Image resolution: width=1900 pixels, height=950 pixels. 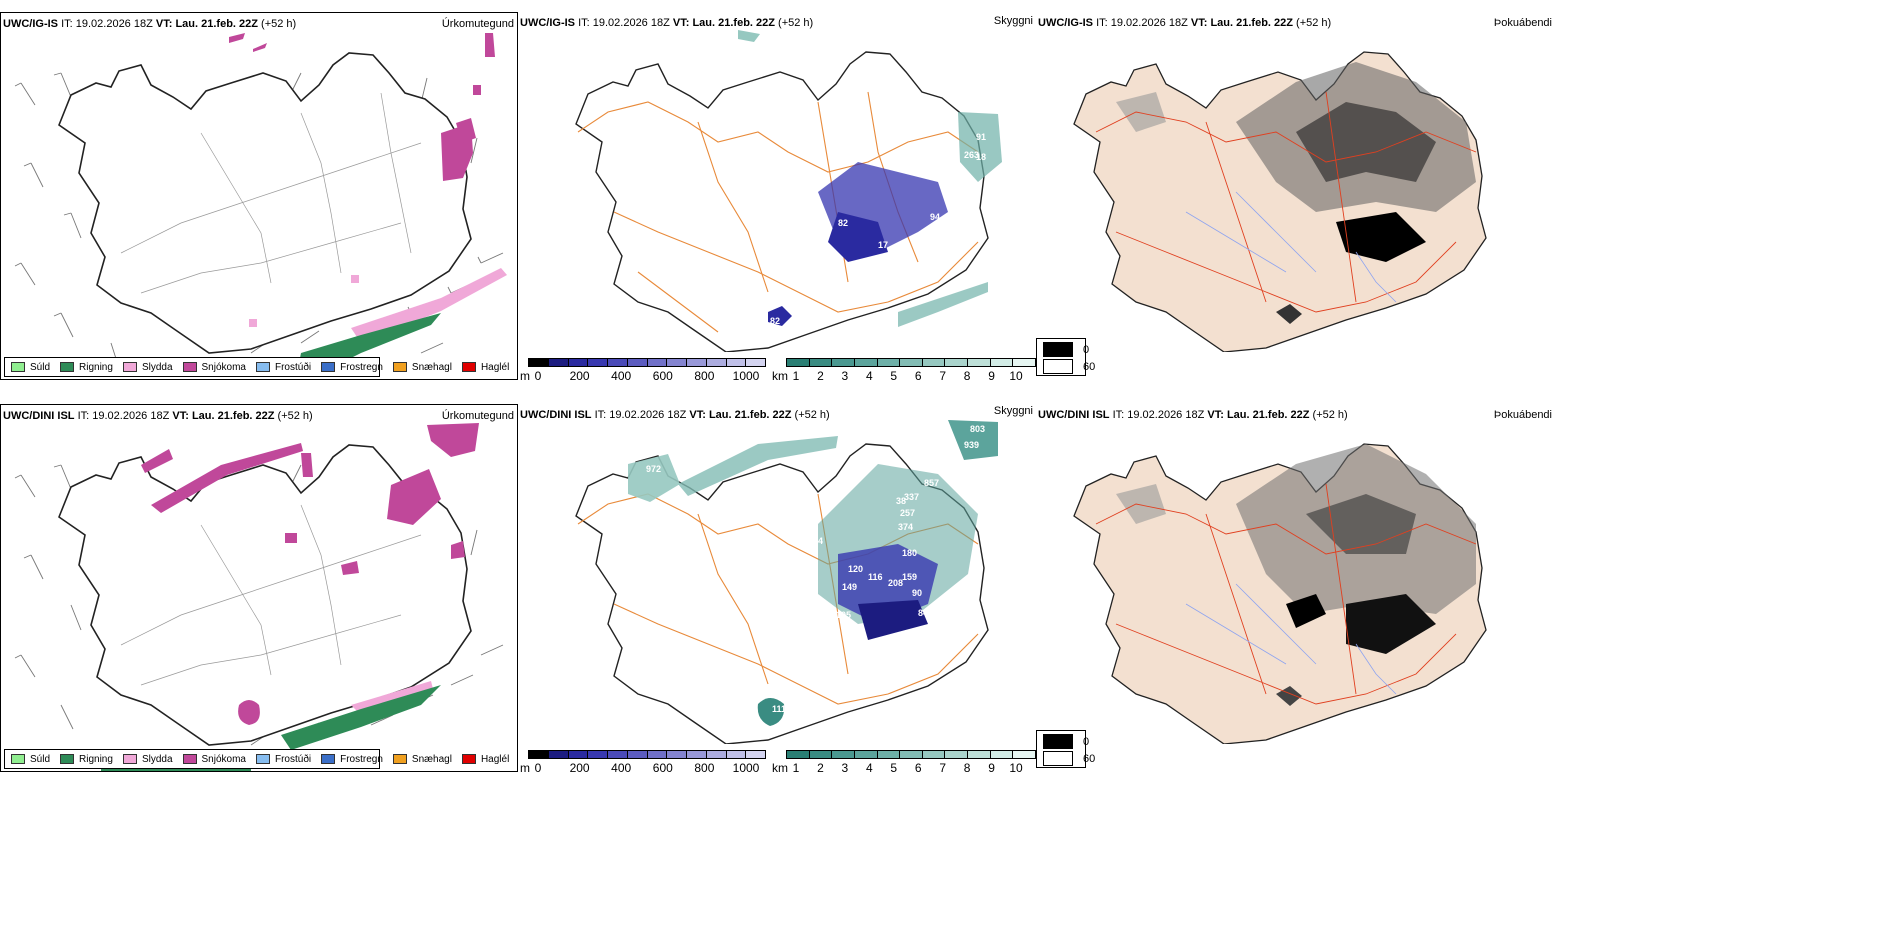 I want to click on ceiling-value-label: 84, so click(x=923, y=613).